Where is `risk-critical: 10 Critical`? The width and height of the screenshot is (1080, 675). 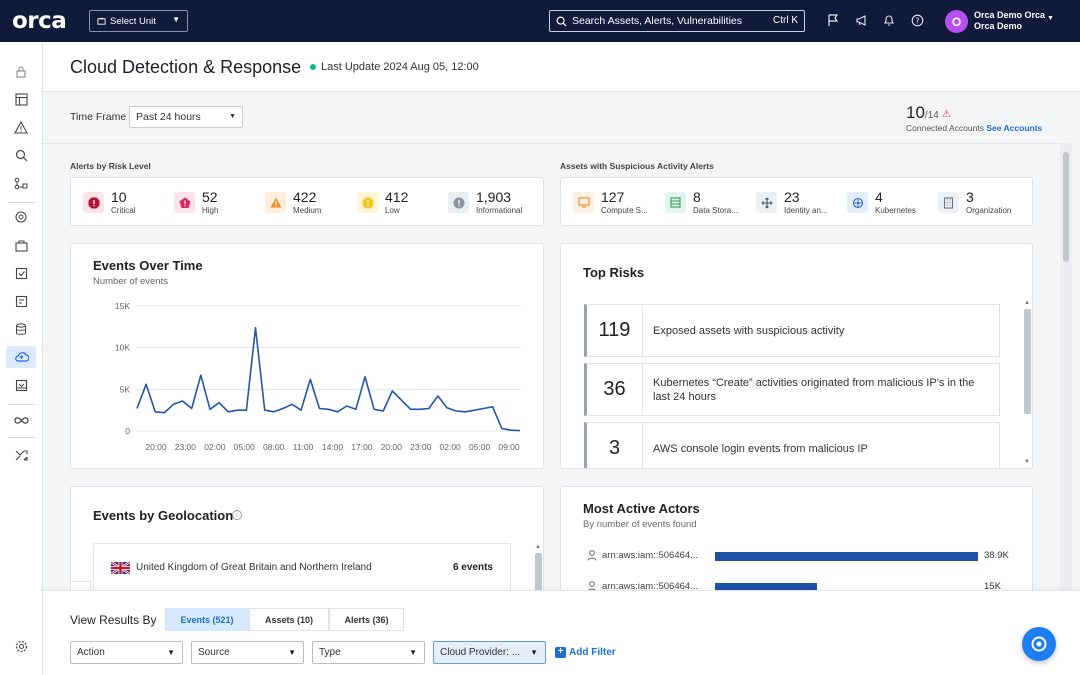 risk-critical: 10 Critical is located at coordinates (109, 202).